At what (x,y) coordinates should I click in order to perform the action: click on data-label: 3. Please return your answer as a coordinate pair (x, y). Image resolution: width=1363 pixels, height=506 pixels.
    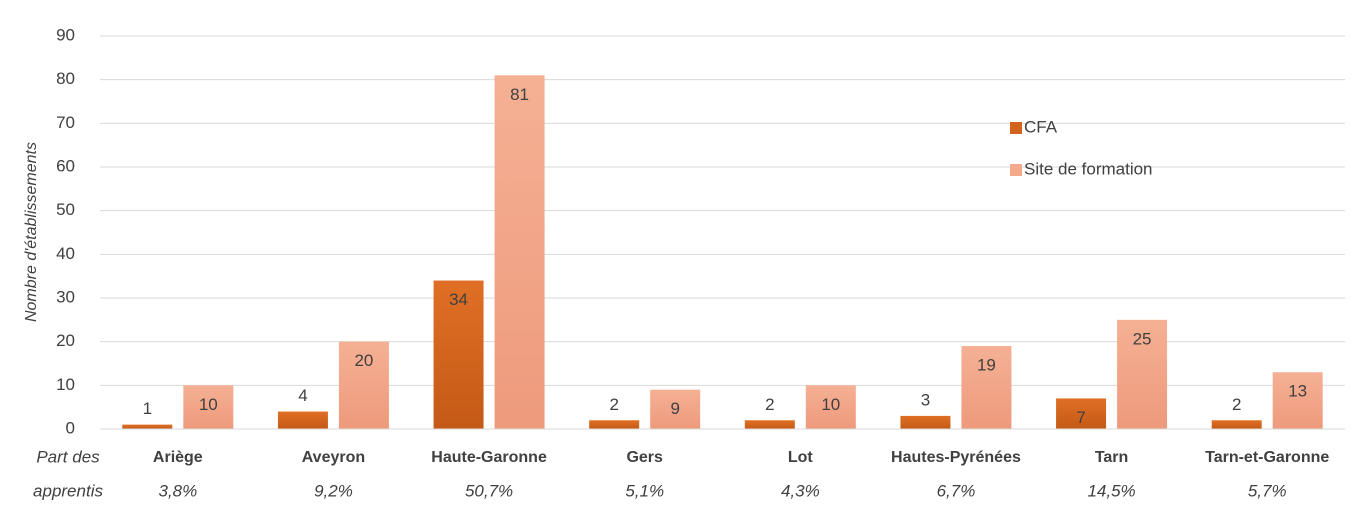
    Looking at the image, I should click on (925, 399).